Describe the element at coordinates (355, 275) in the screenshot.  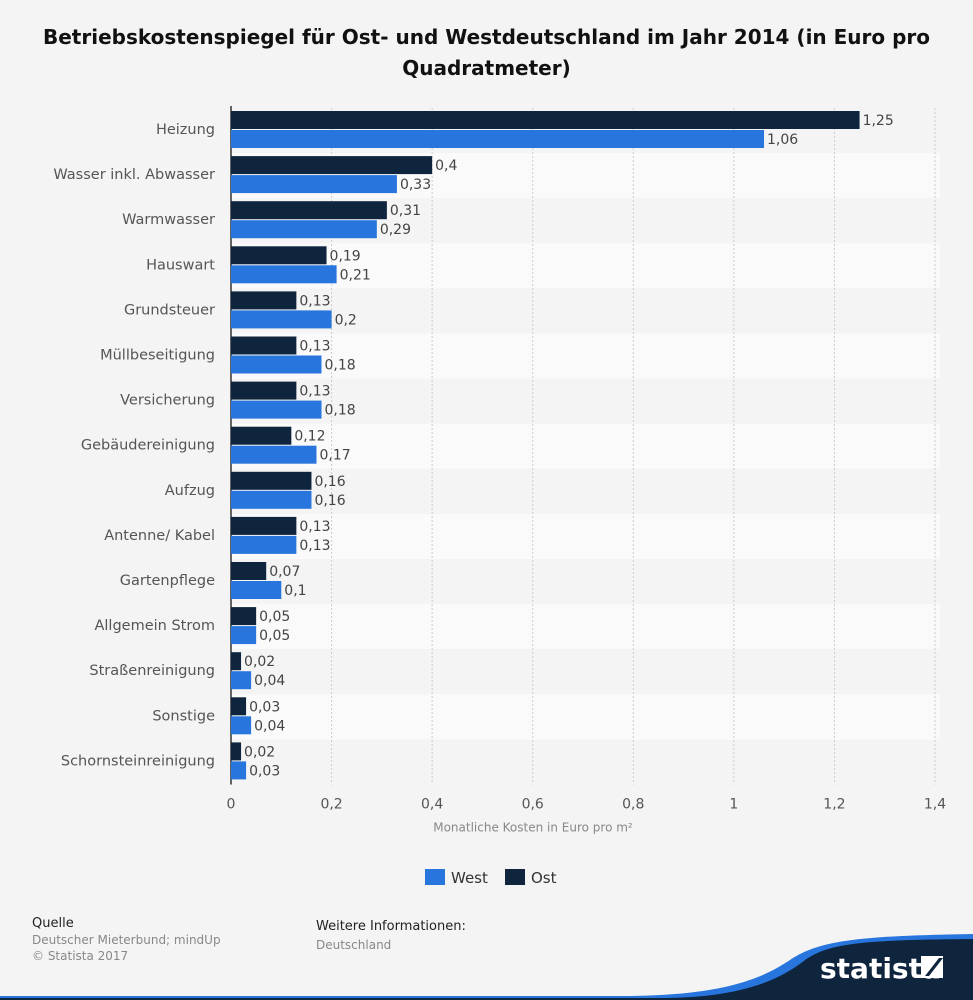
I see `data-label: 0,21` at that location.